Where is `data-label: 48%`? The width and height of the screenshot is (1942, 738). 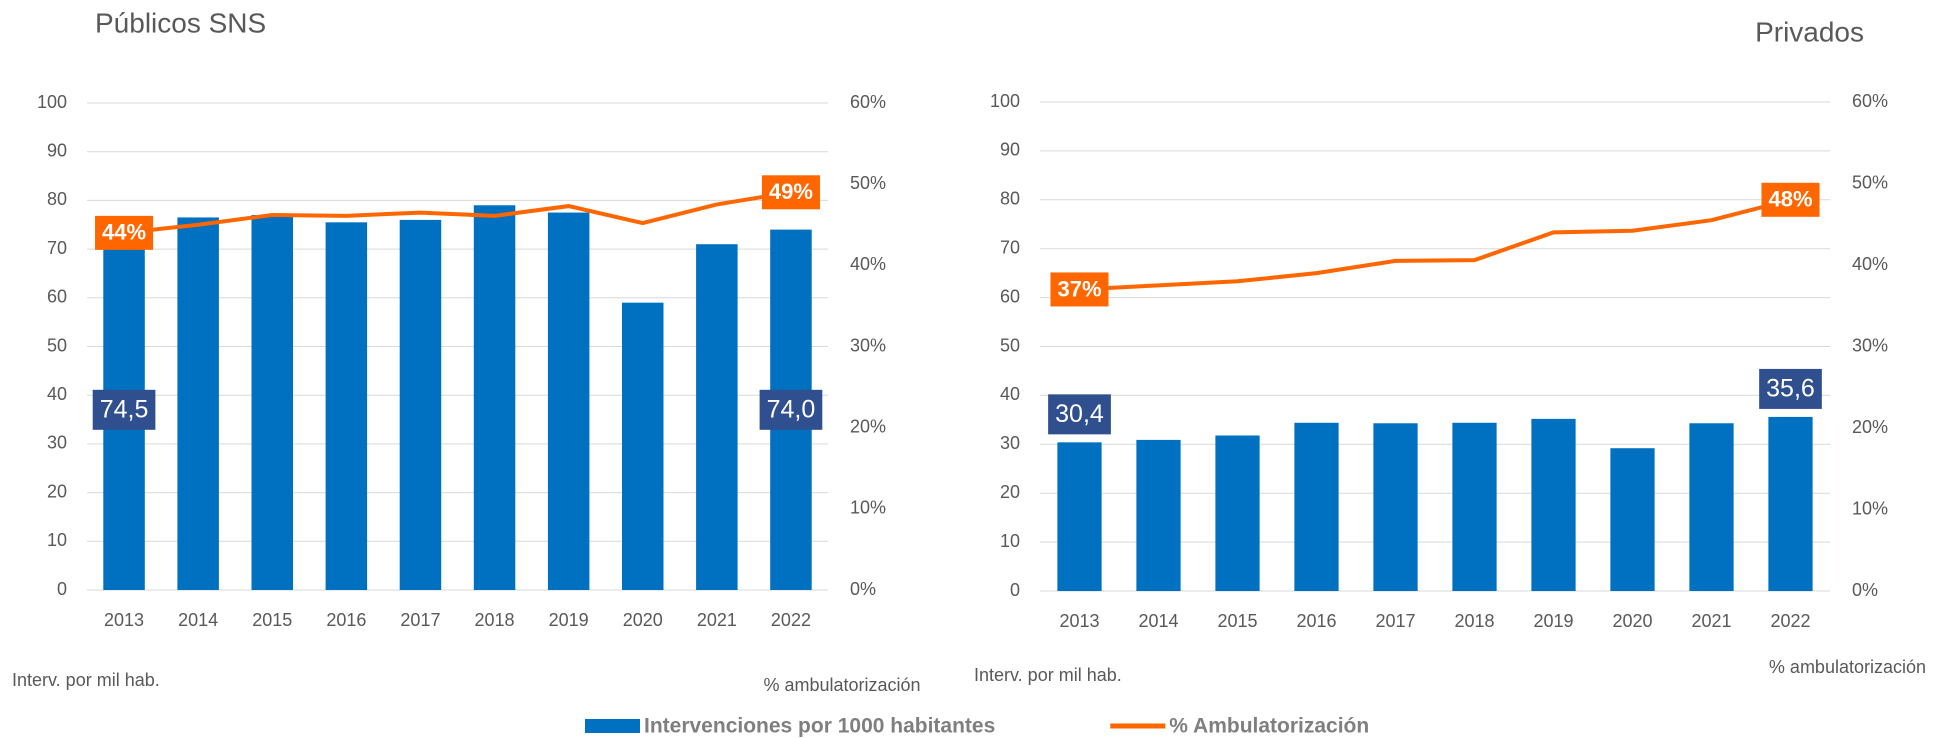
data-label: 48% is located at coordinates (1790, 199).